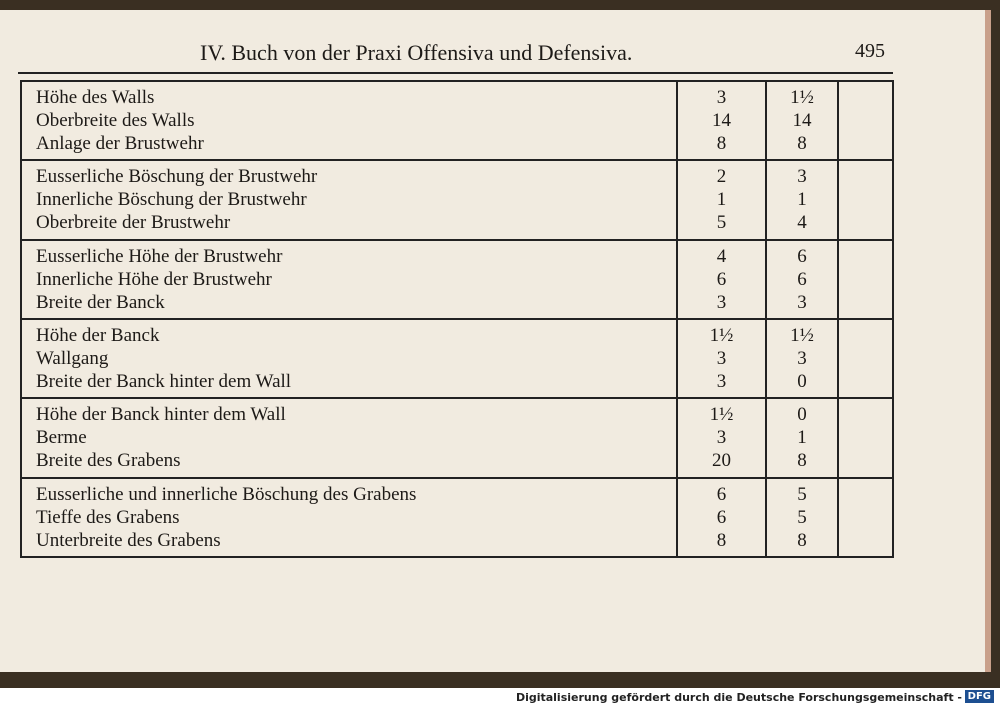 Image resolution: width=1000 pixels, height=707 pixels. What do you see at coordinates (108, 517) in the screenshot?
I see `row-label: Tieffe des Grabens` at bounding box center [108, 517].